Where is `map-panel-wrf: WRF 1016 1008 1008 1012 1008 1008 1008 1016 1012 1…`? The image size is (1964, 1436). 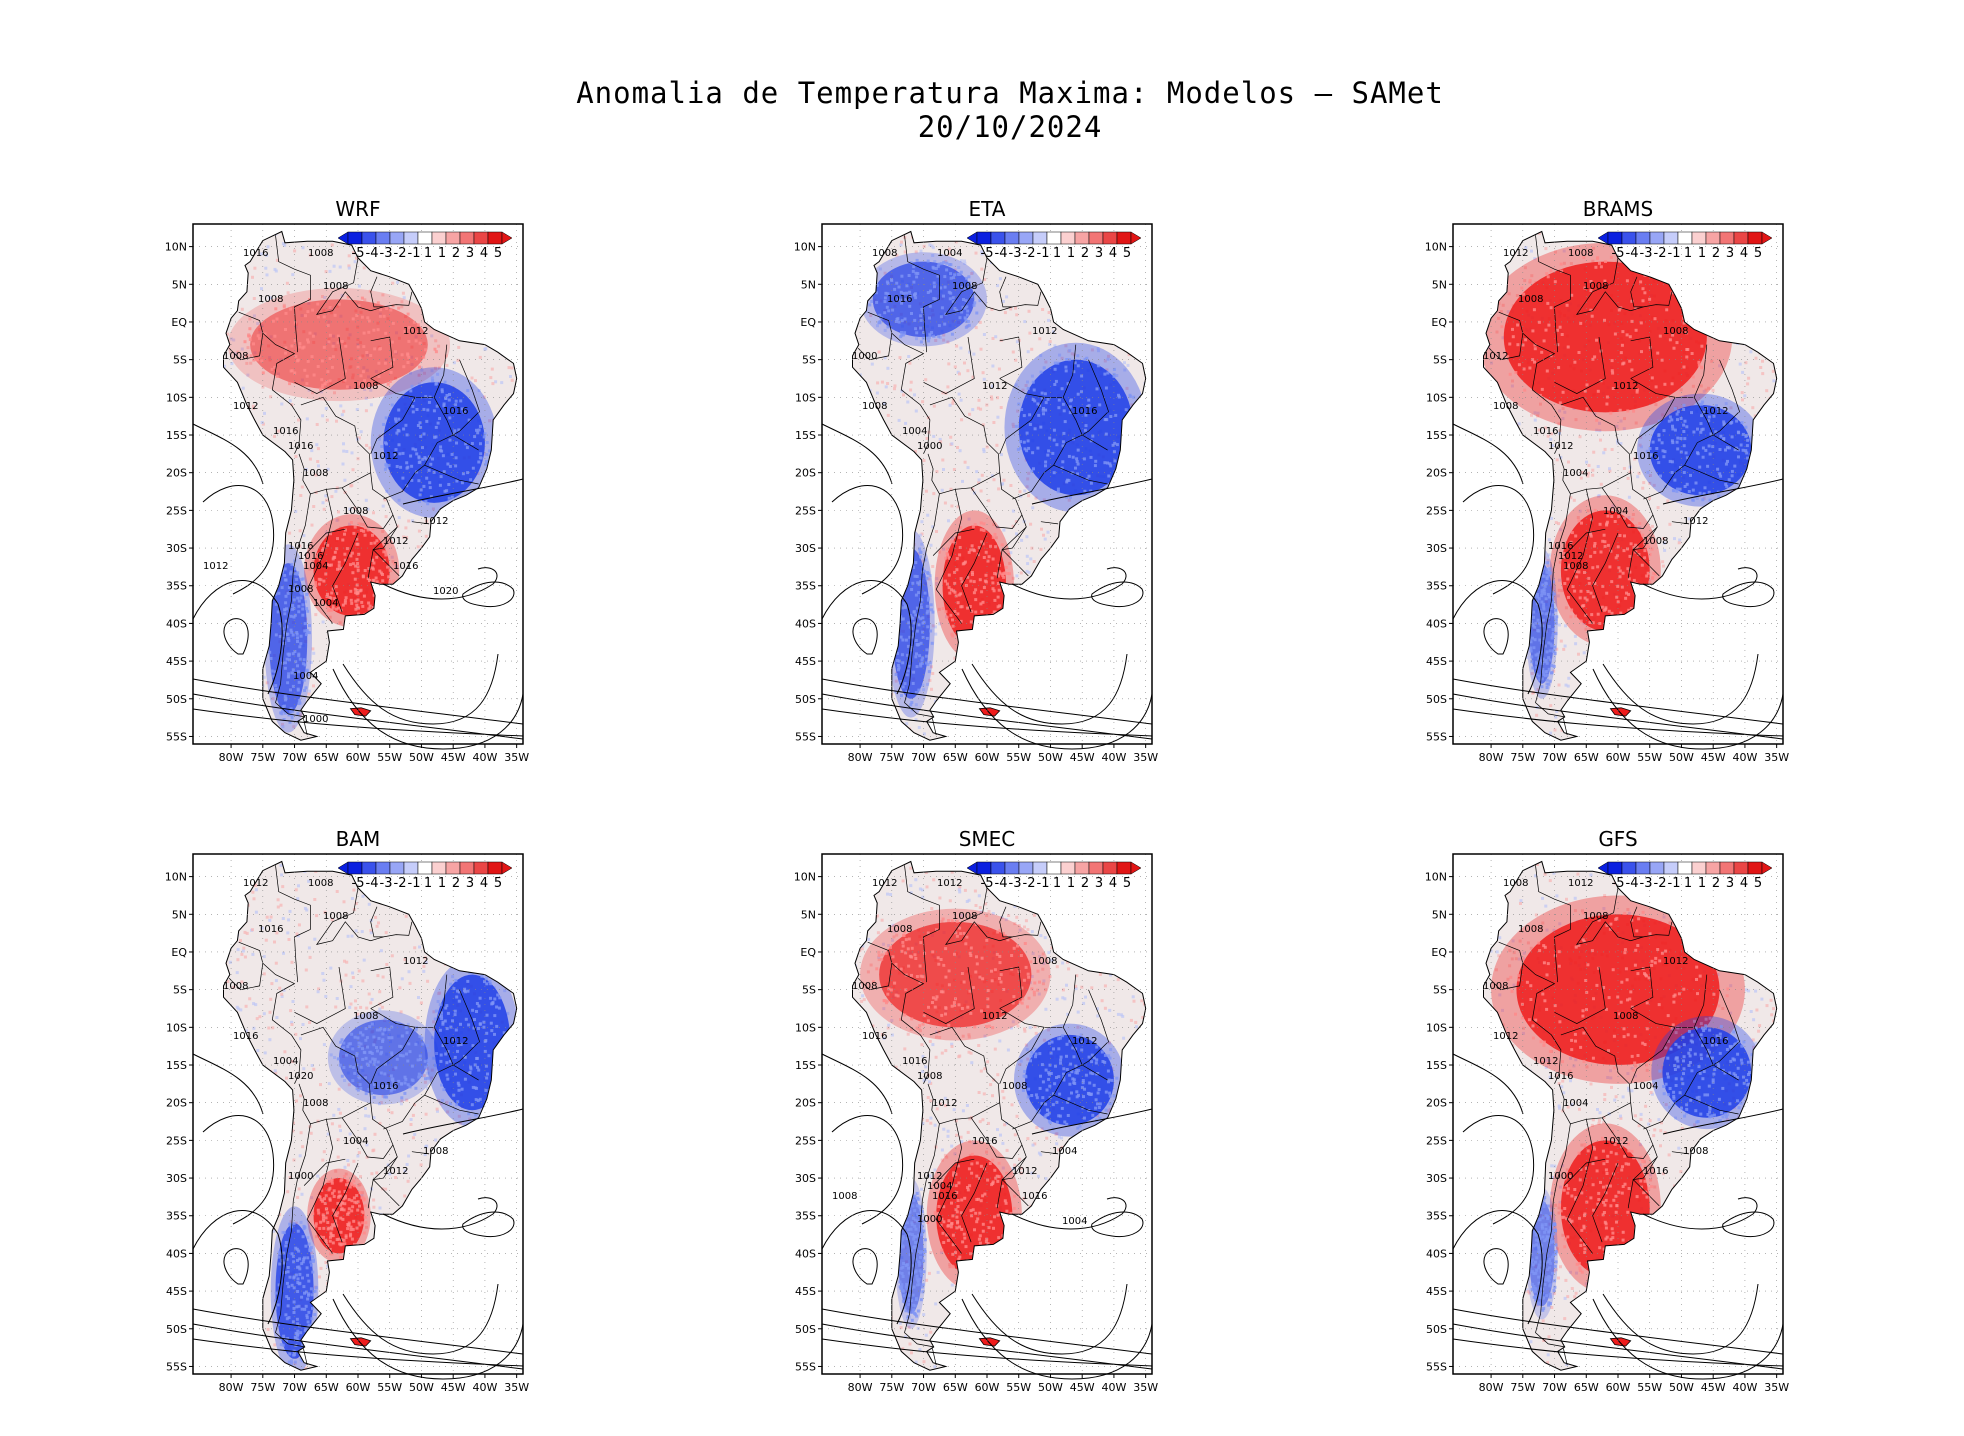
map-panel-wrf: WRF 1016 1008 1008 1012 1008 1008 1008 1016 1012 1… is located at coordinates (353, 497).